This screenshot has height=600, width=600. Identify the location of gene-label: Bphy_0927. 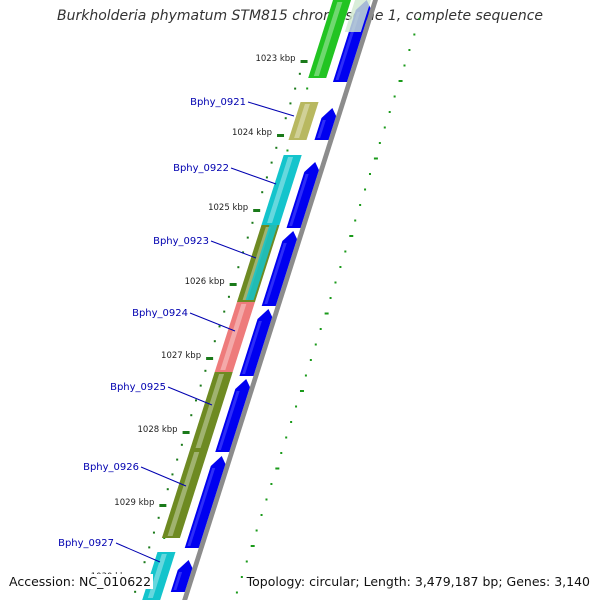
(86, 543).